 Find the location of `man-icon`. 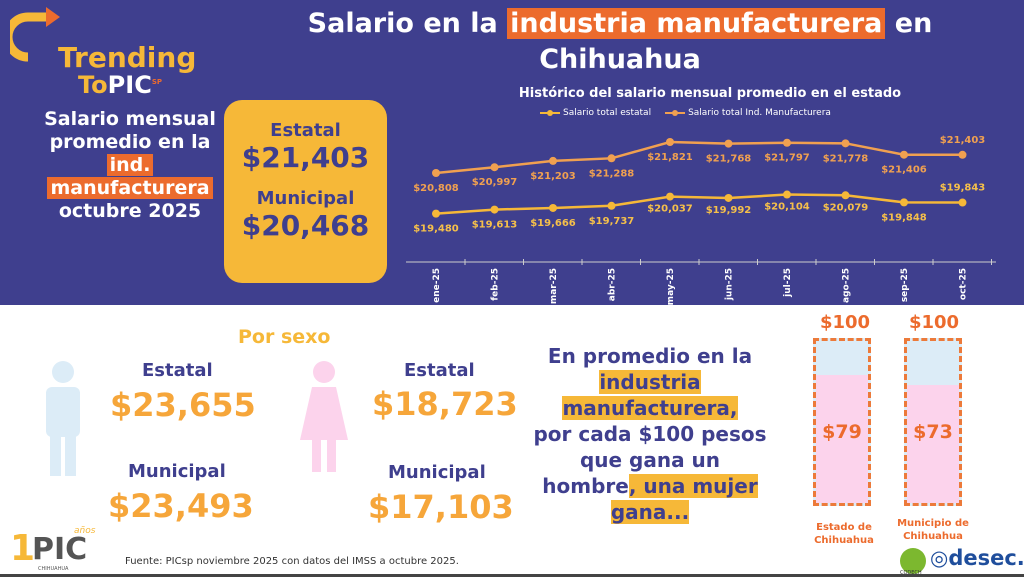

man-icon is located at coordinates (63, 418).